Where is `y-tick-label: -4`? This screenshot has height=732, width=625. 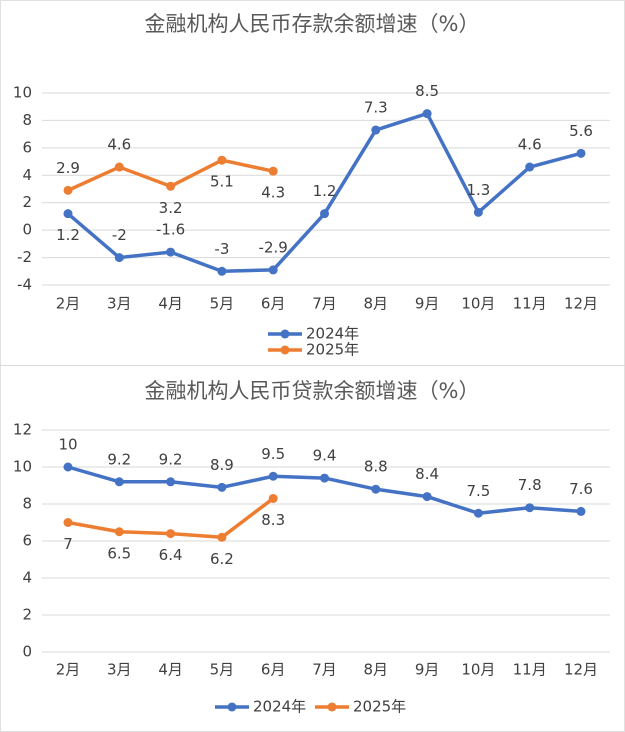 y-tick-label: -4 is located at coordinates (24, 285).